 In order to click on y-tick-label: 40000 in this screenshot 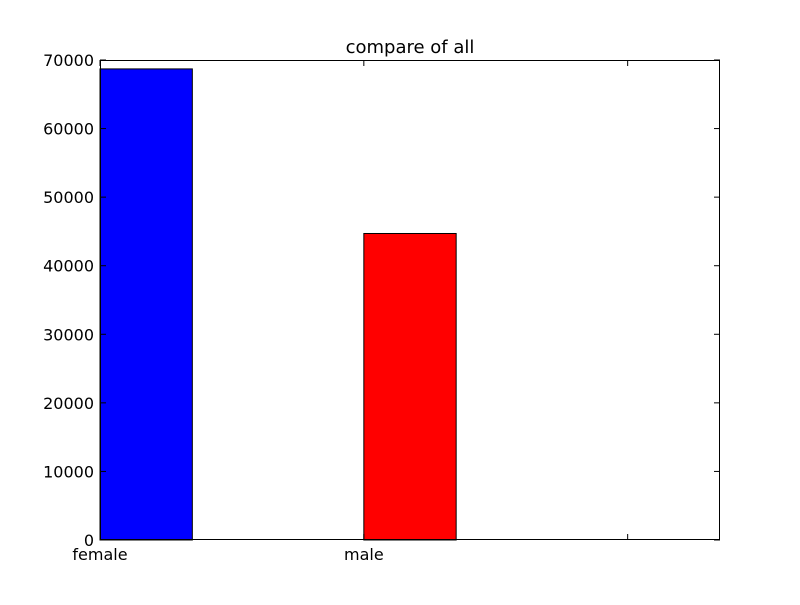, I will do `click(68, 266)`.